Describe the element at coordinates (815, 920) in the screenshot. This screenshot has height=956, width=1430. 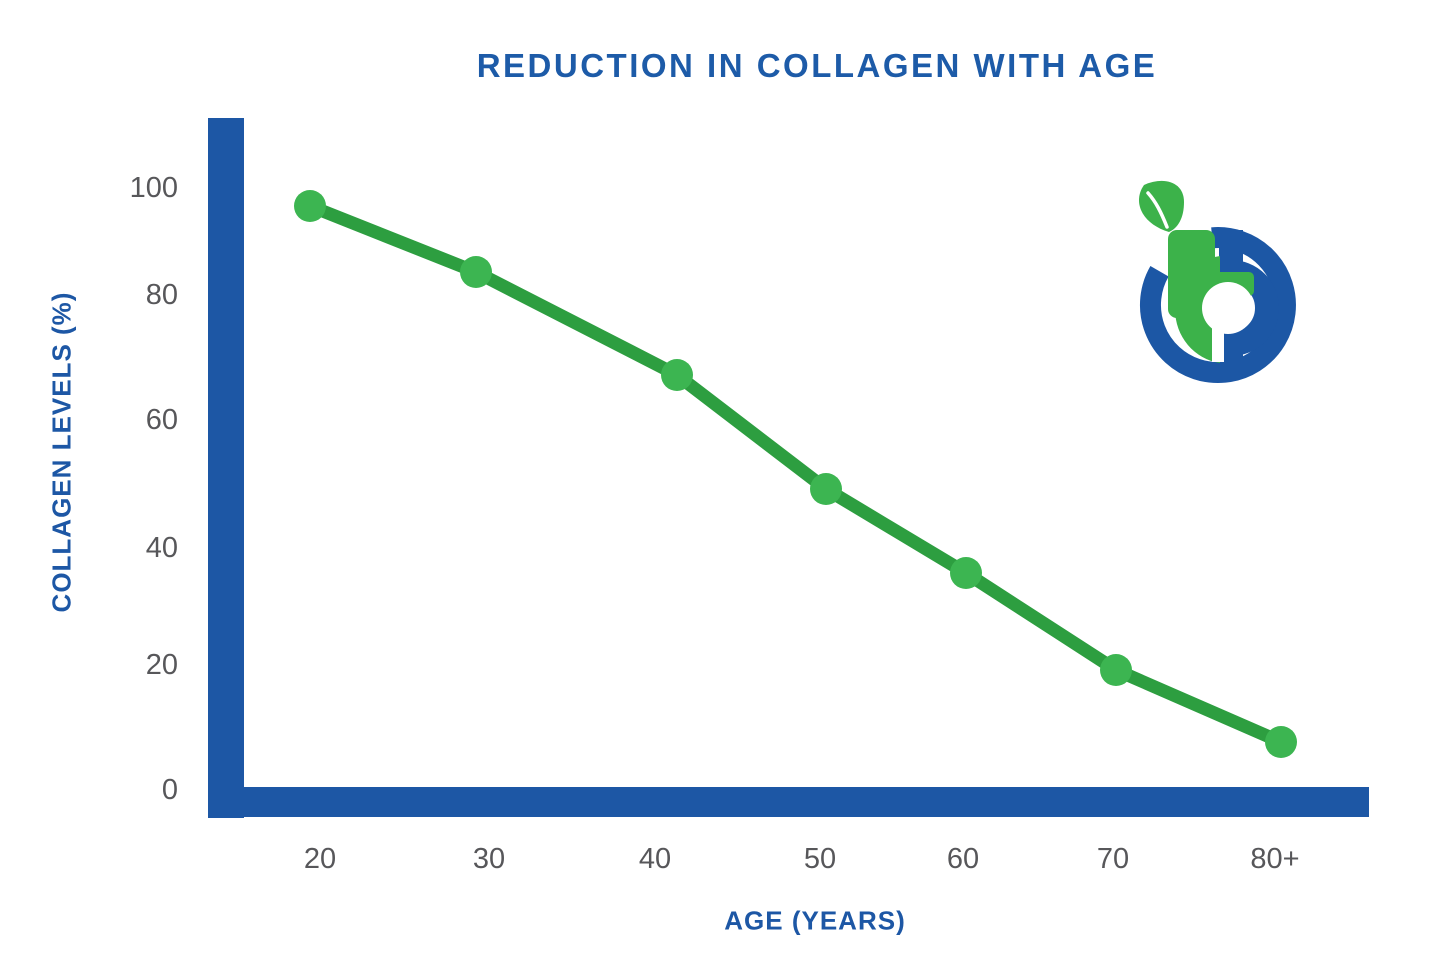
I see `x-axis-title: AGE (YEARS)` at that location.